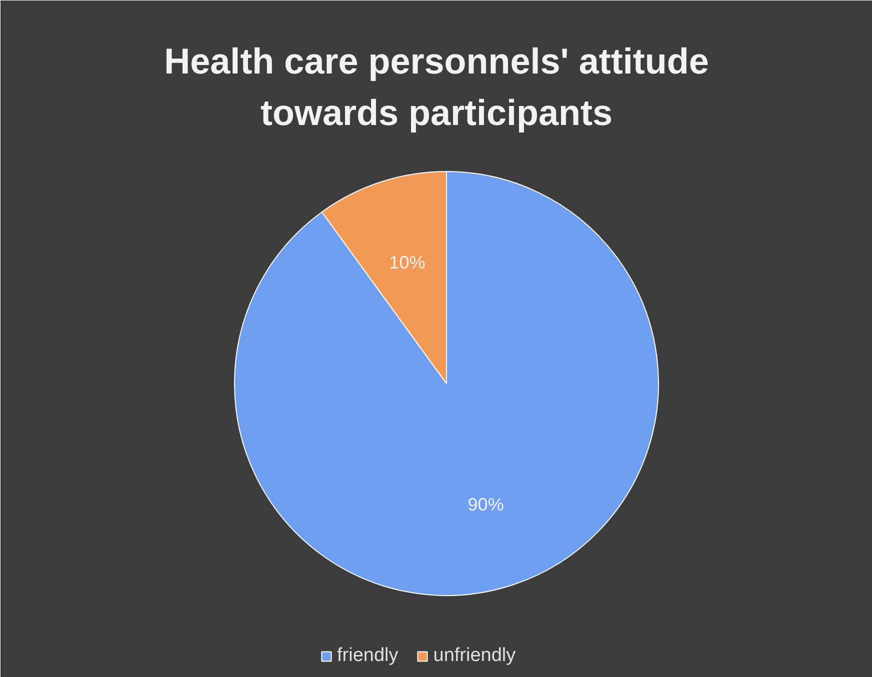 Image resolution: width=872 pixels, height=677 pixels. I want to click on chart-title: Health care personnels' attitude towards participants, so click(436, 86).